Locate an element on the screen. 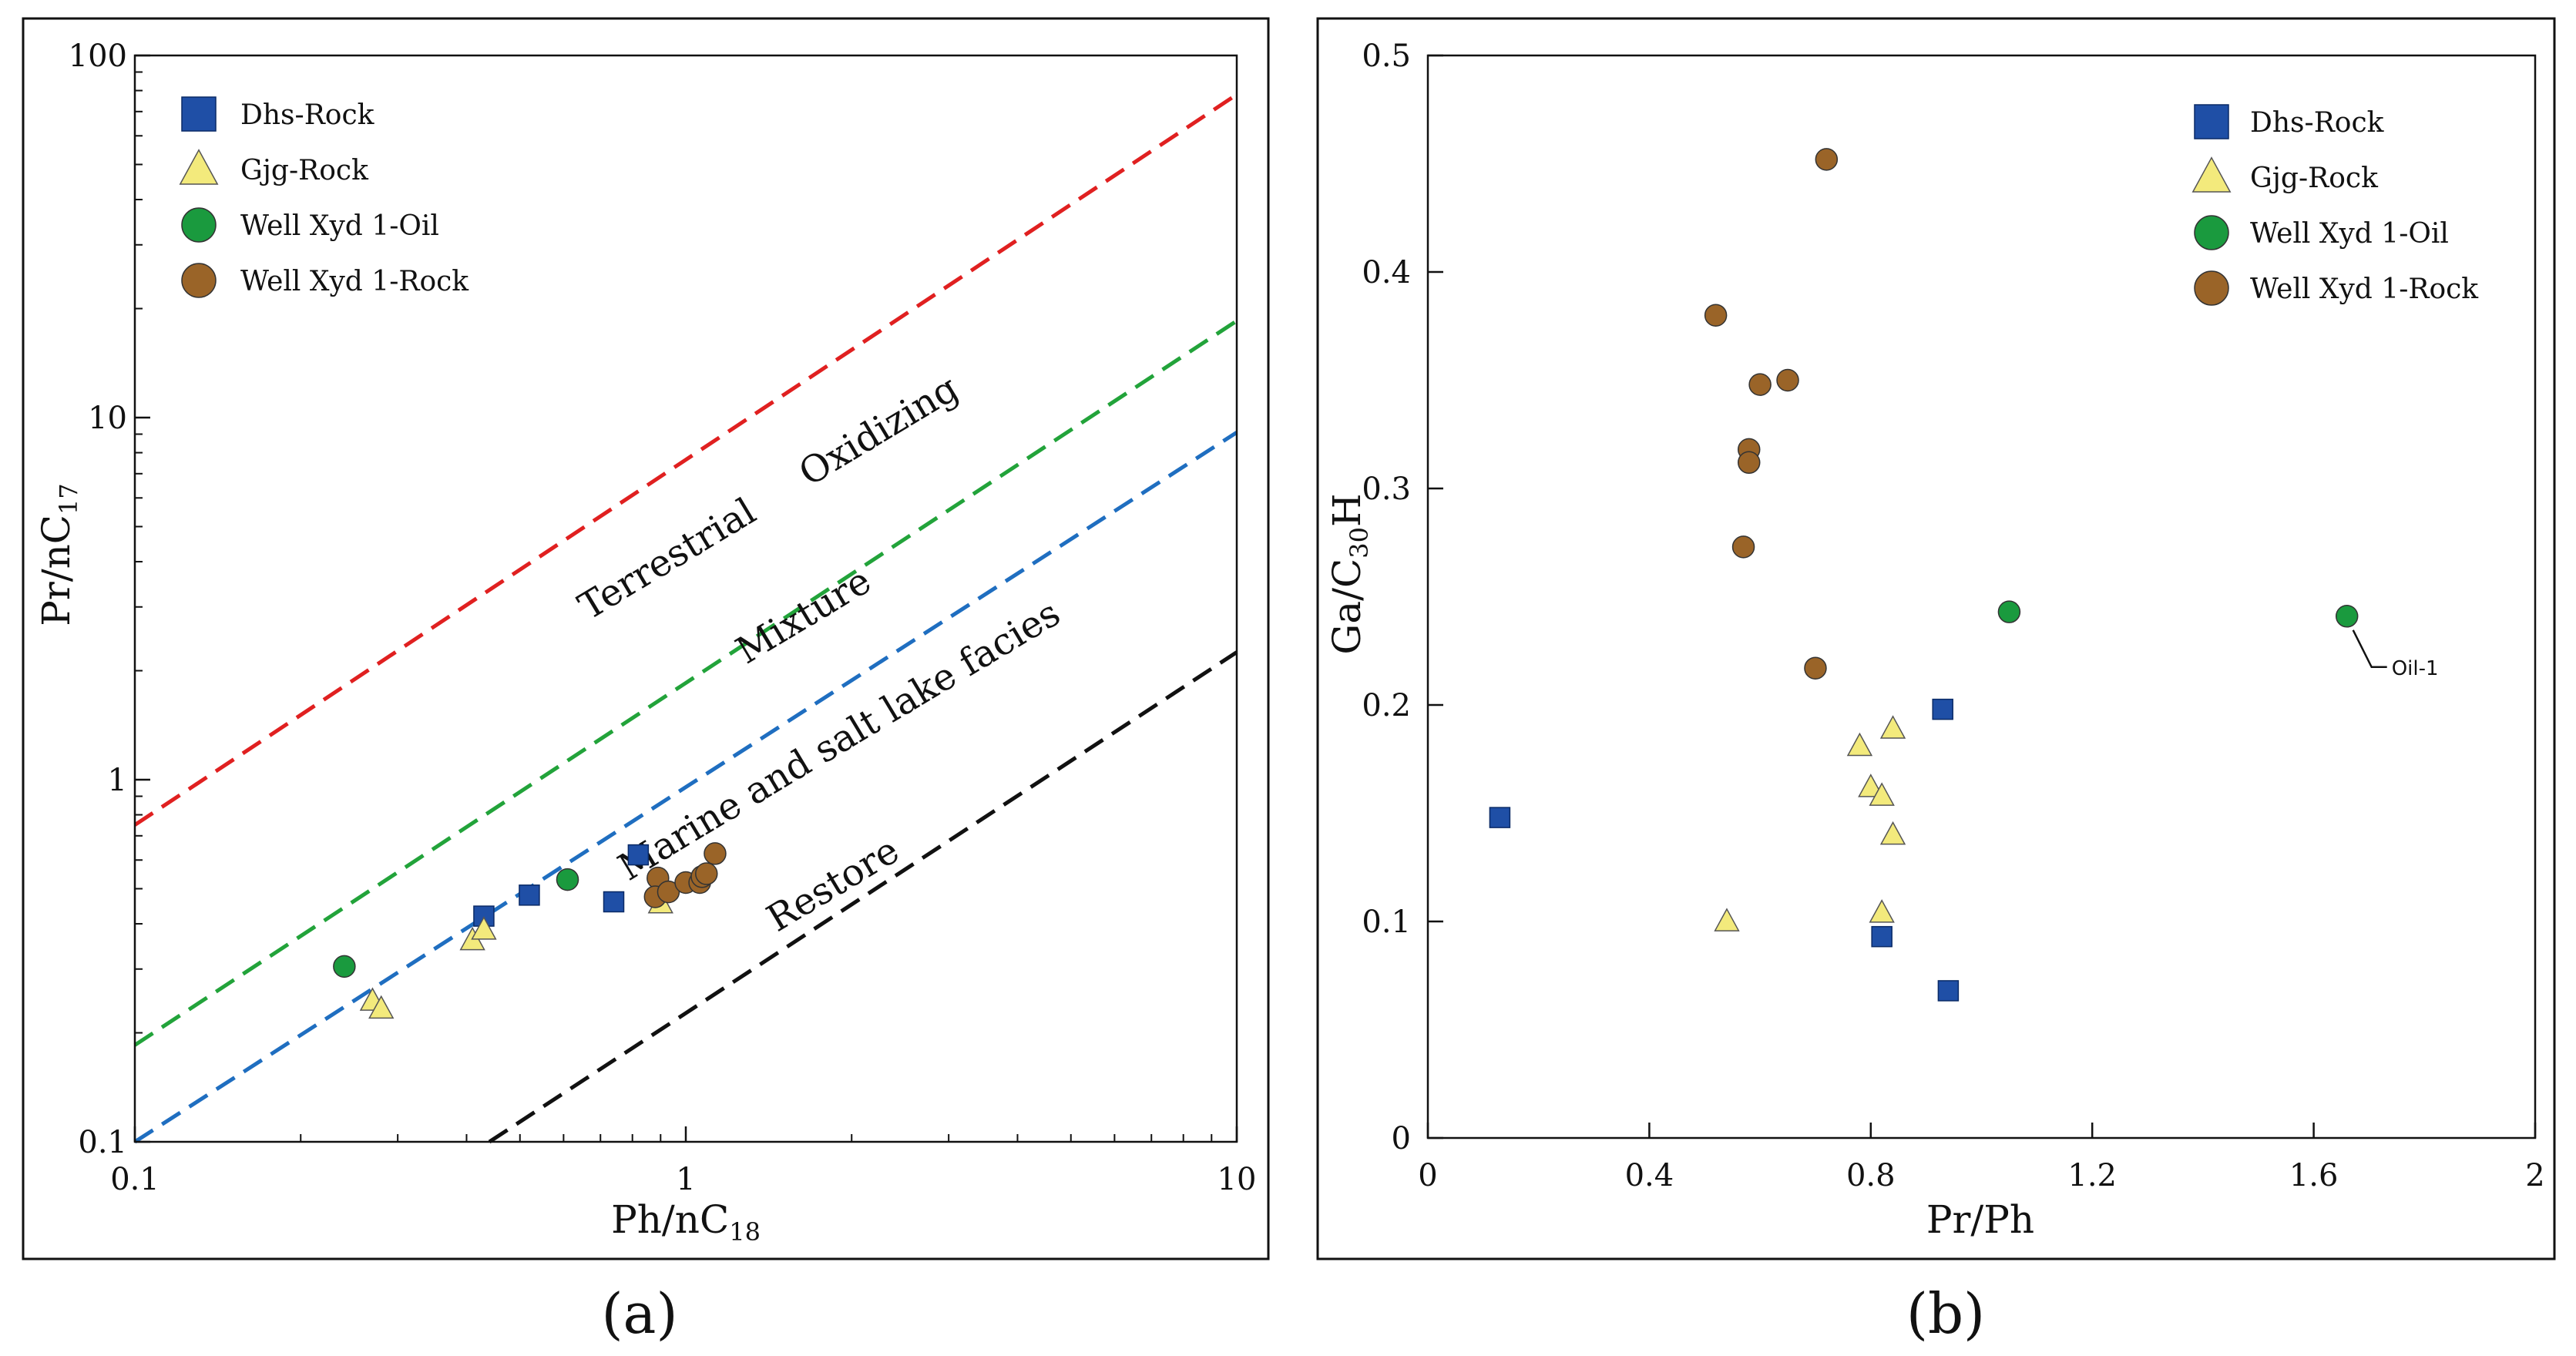 This screenshot has width=2576, height=1356. x-tick-label: 10 is located at coordinates (1237, 1180).